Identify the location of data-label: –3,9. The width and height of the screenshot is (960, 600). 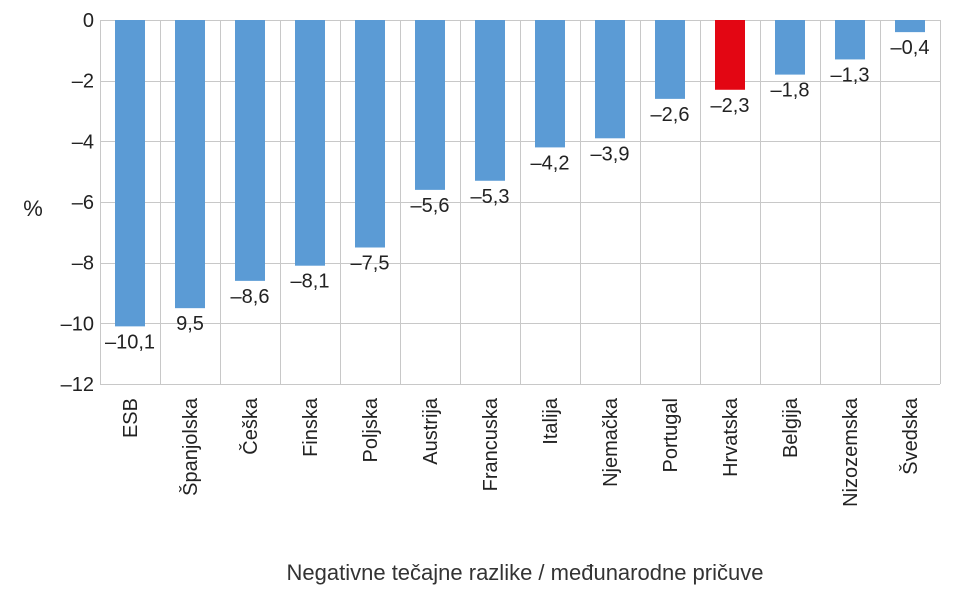
(610, 154).